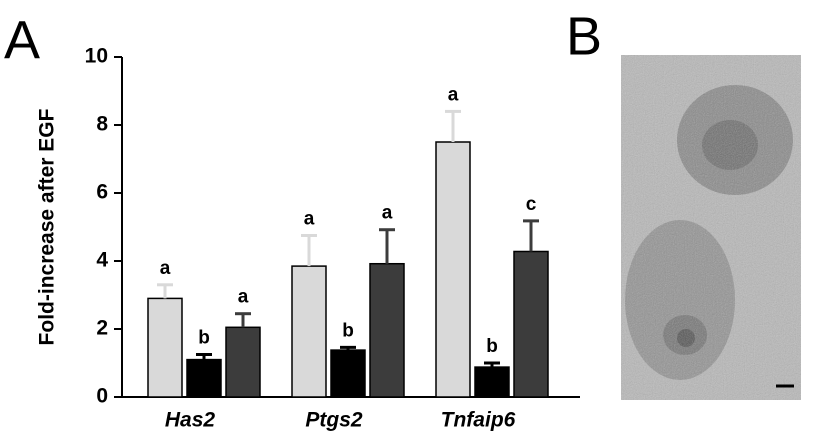  What do you see at coordinates (96, 56) in the screenshot?
I see `y-tick-label: 10` at bounding box center [96, 56].